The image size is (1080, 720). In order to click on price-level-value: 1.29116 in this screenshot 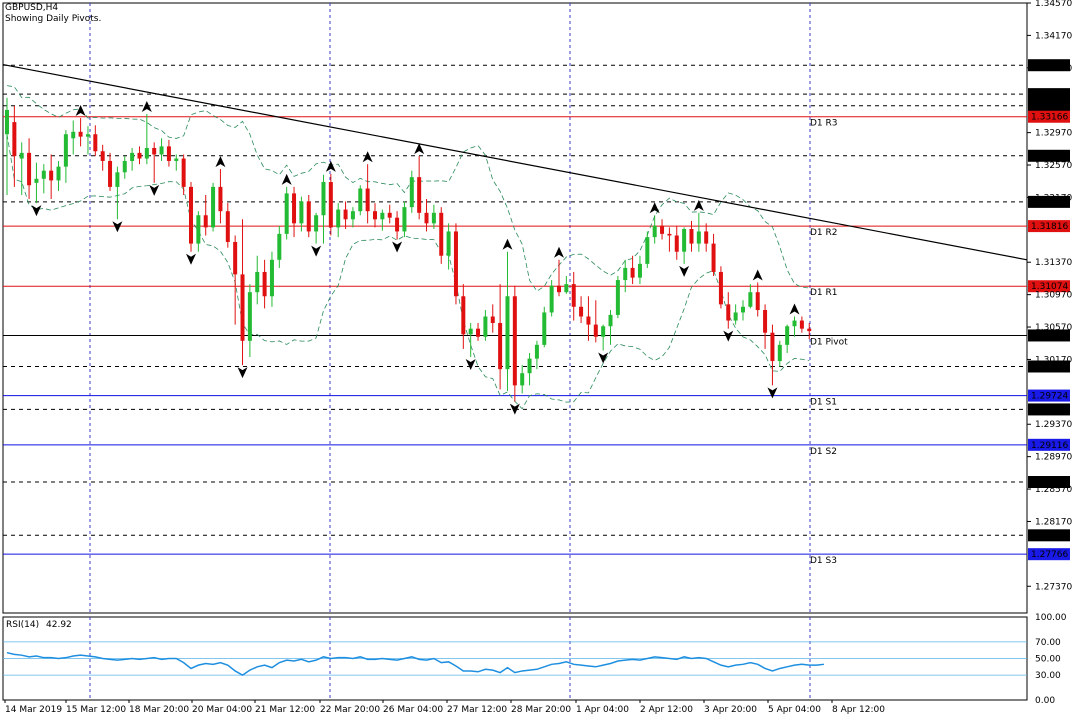, I will do `click(1049, 446)`.